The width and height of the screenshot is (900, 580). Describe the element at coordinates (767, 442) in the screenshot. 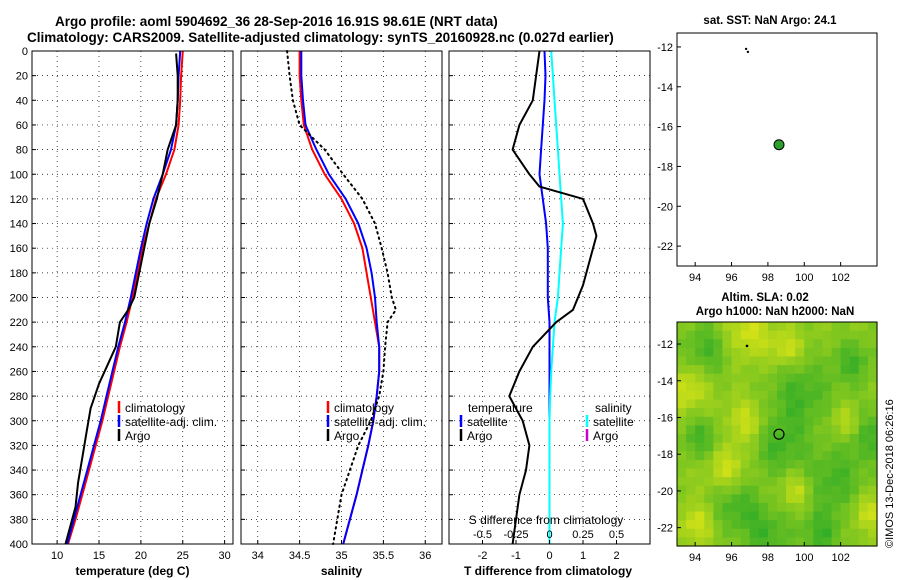

I see `sla-map-panel: 94 96 98 100 102 -12 -14 -16 -18 -20 -22` at that location.